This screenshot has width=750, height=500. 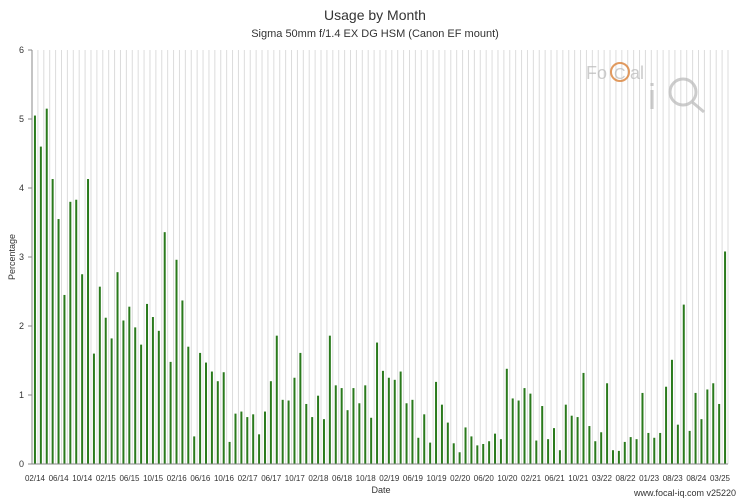 I want to click on y-tick-label: 0, so click(x=21, y=464).